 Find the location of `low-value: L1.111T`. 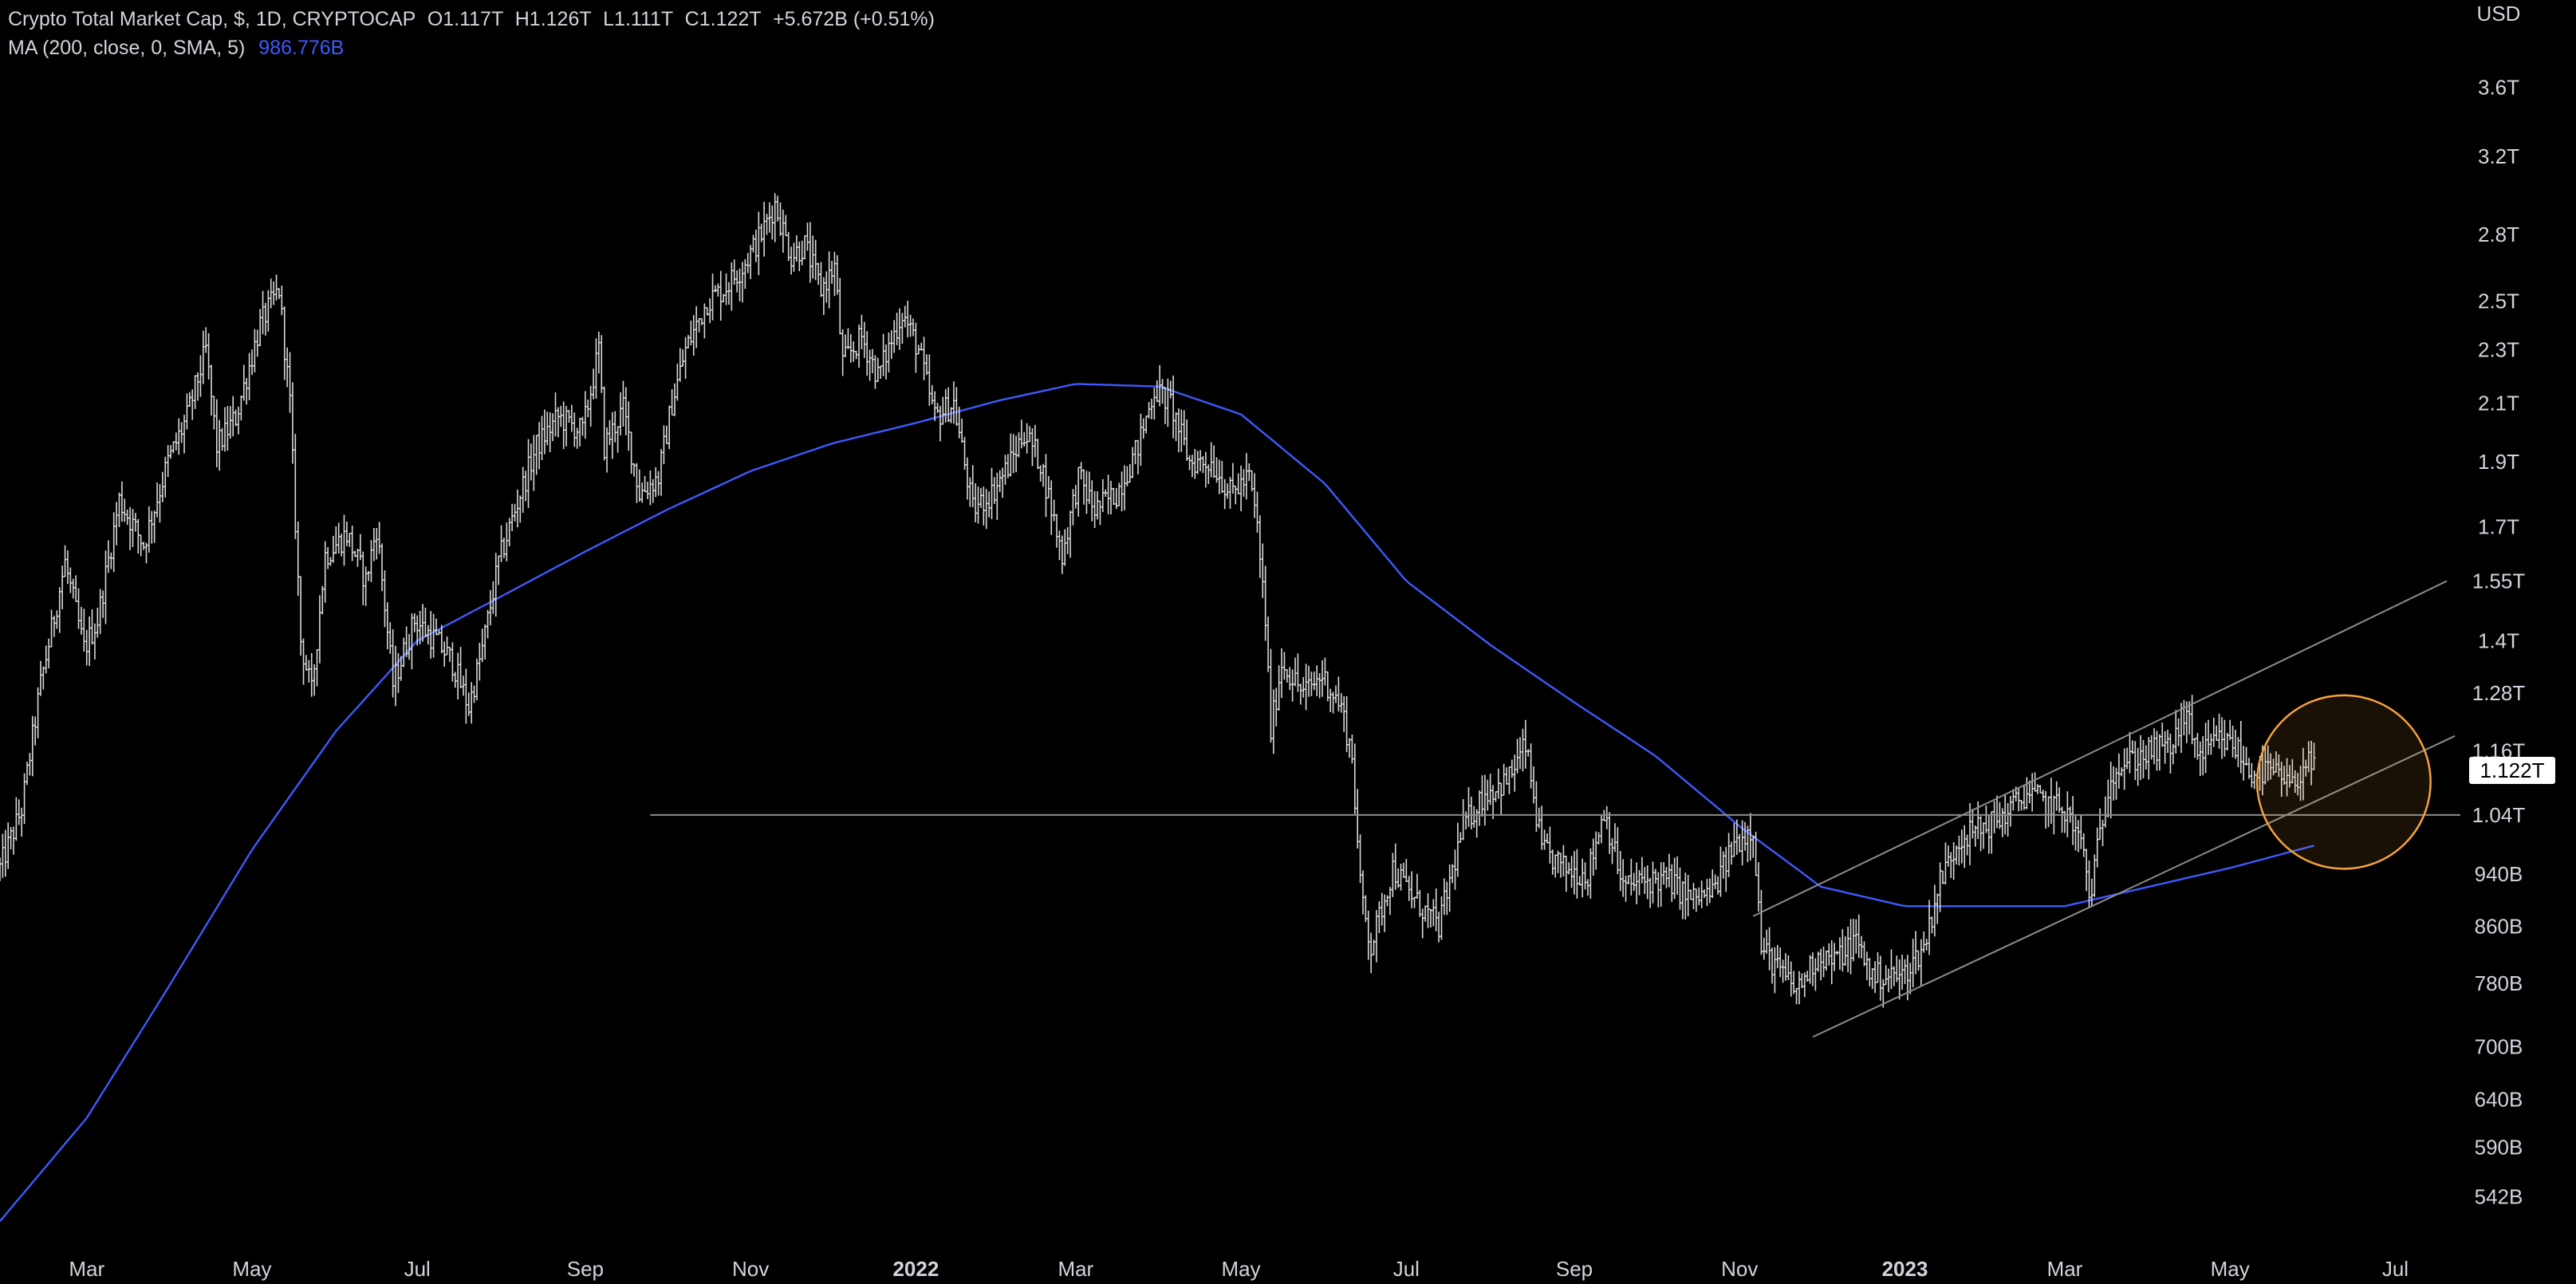

low-value: L1.111T is located at coordinates (638, 19).